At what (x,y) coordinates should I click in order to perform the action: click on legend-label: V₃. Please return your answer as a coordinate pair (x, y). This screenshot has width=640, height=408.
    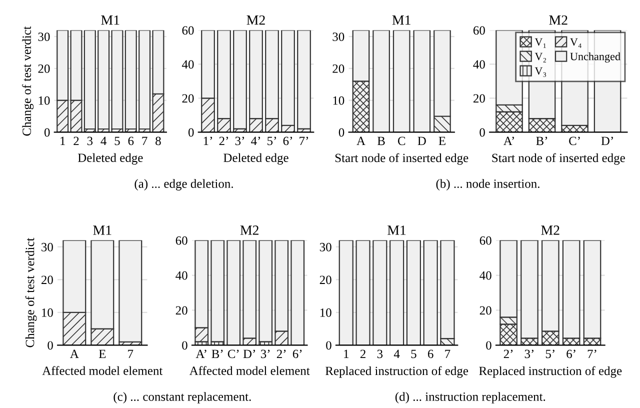
    Looking at the image, I should click on (540, 72).